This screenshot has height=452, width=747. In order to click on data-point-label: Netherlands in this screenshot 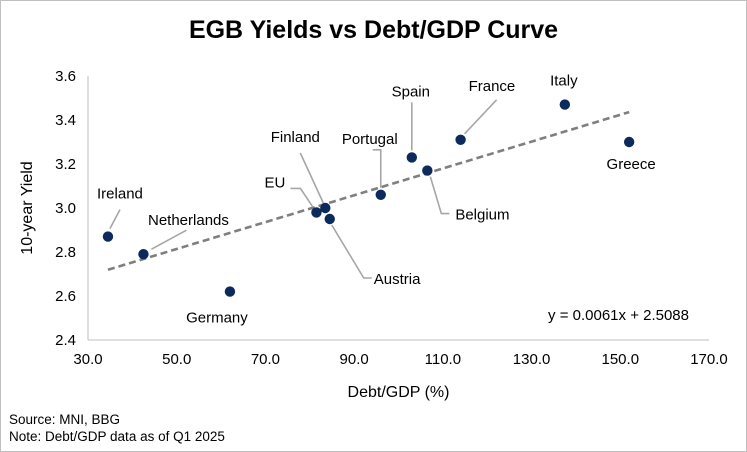, I will do `click(188, 220)`.